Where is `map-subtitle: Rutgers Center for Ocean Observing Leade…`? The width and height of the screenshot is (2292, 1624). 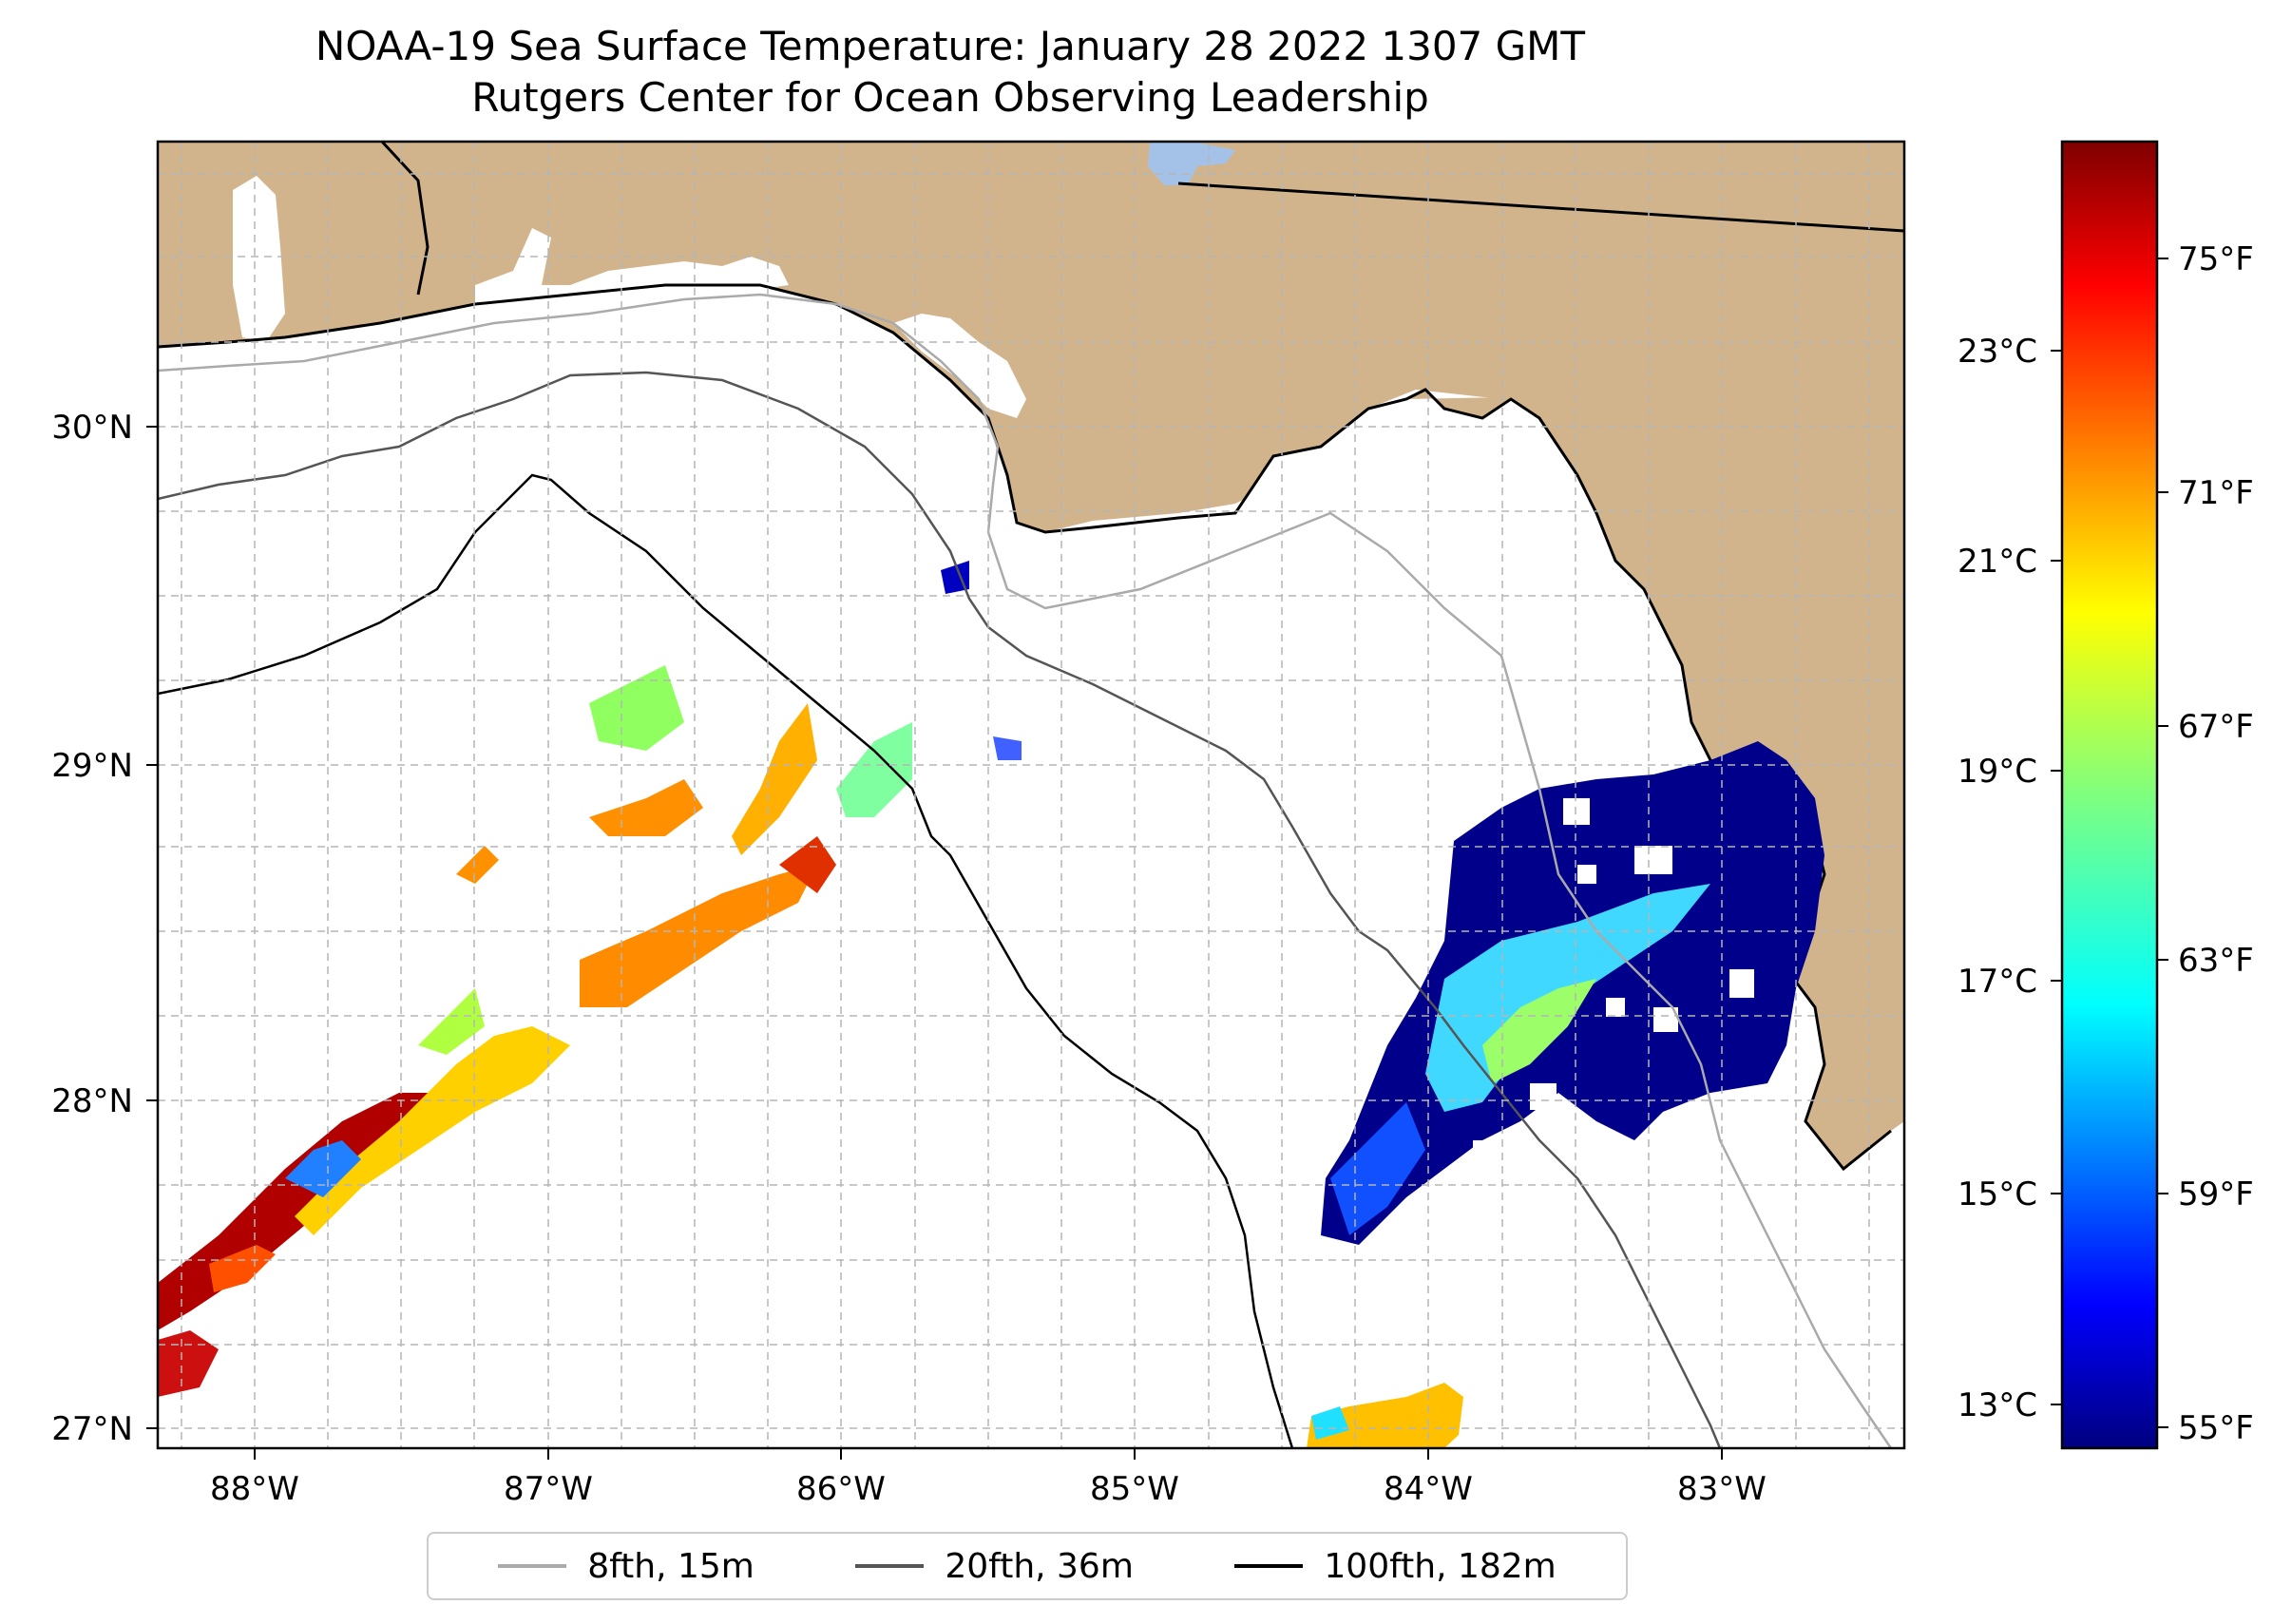 map-subtitle: Rutgers Center for Ocean Observing Leade… is located at coordinates (950, 97).